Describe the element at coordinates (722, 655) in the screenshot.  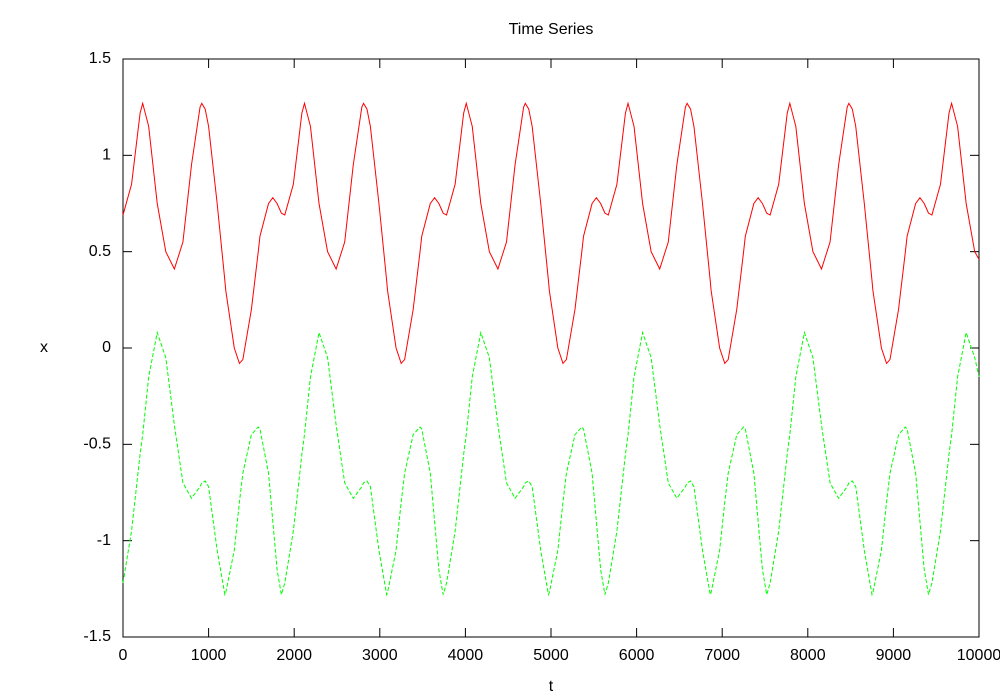
I see `x-tick-label: 7000` at that location.